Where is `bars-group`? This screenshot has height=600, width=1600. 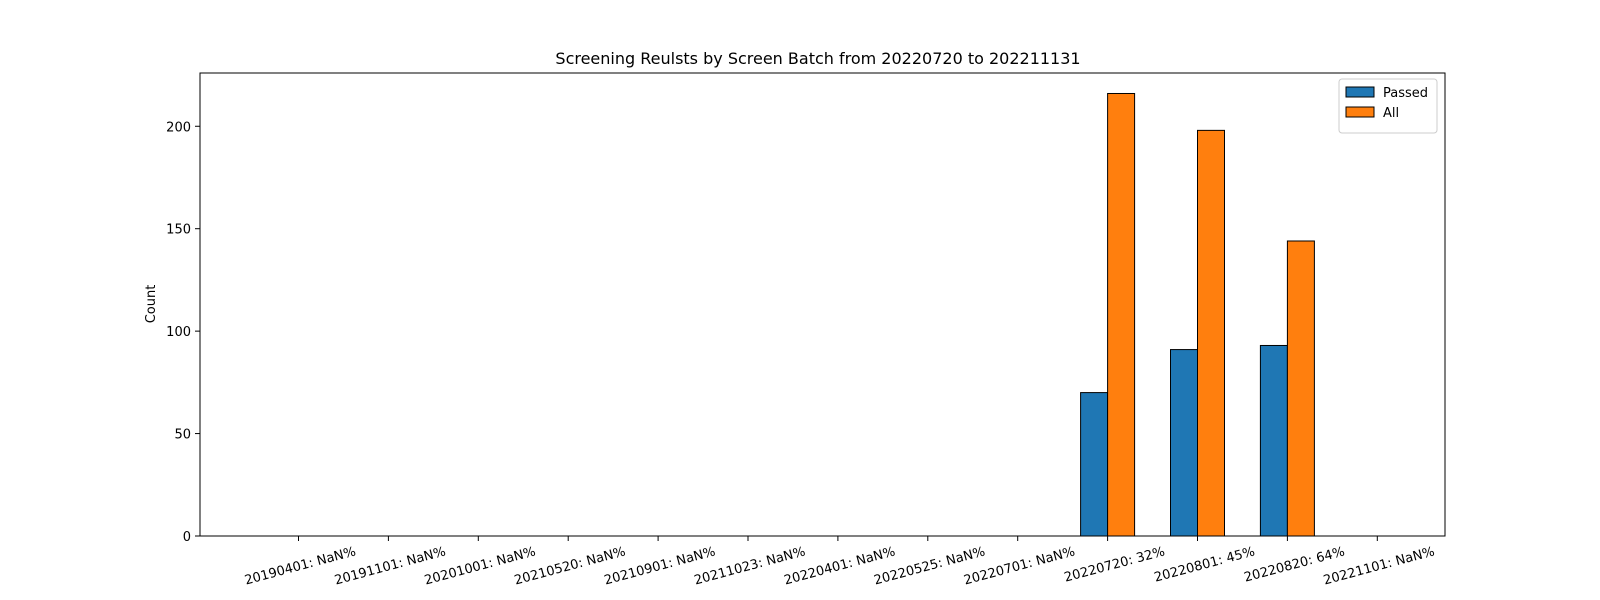 bars-group is located at coordinates (1197, 314).